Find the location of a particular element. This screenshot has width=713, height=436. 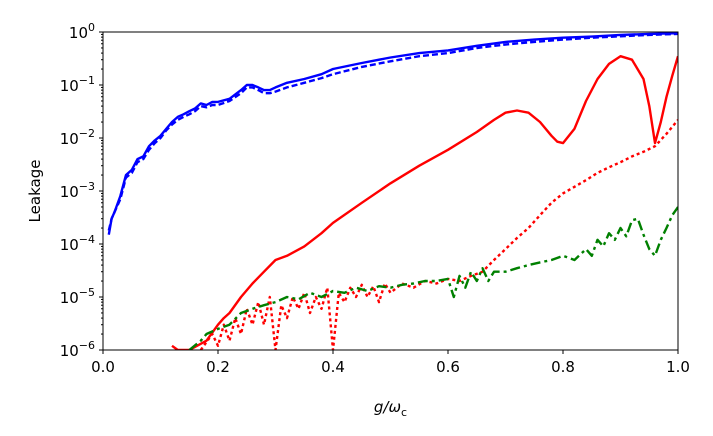

x-tick-label: 1.0 is located at coordinates (678, 367).